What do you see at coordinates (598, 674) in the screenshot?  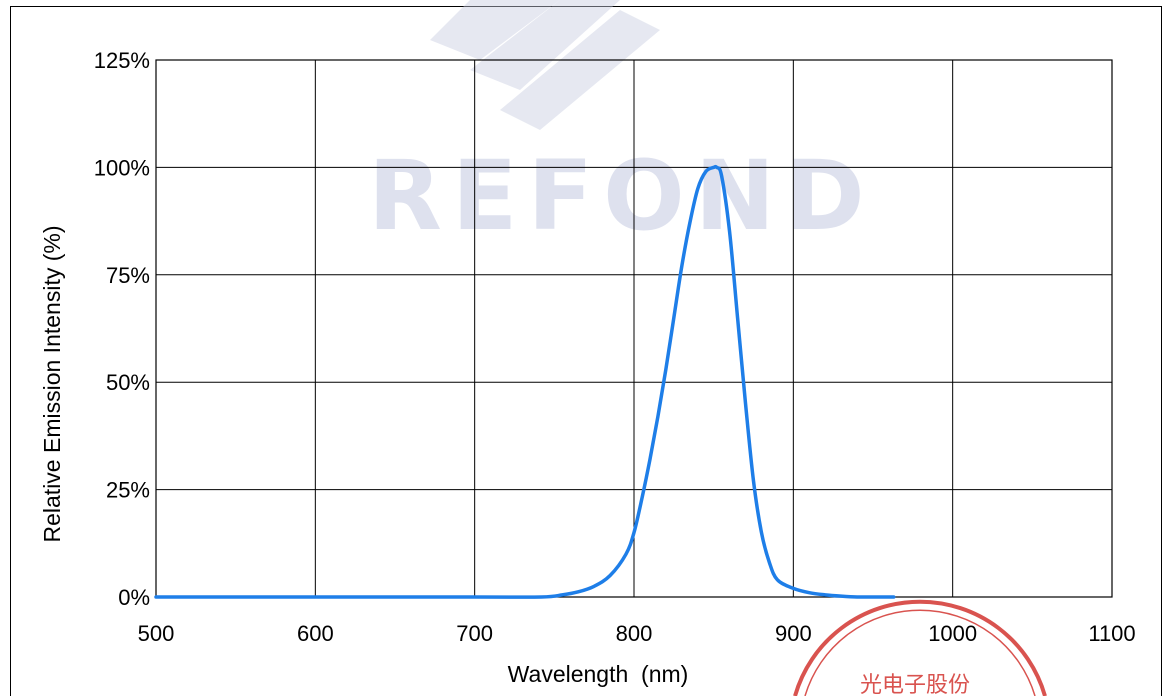 I see `x-axis-label: Wavelength (nm)` at bounding box center [598, 674].